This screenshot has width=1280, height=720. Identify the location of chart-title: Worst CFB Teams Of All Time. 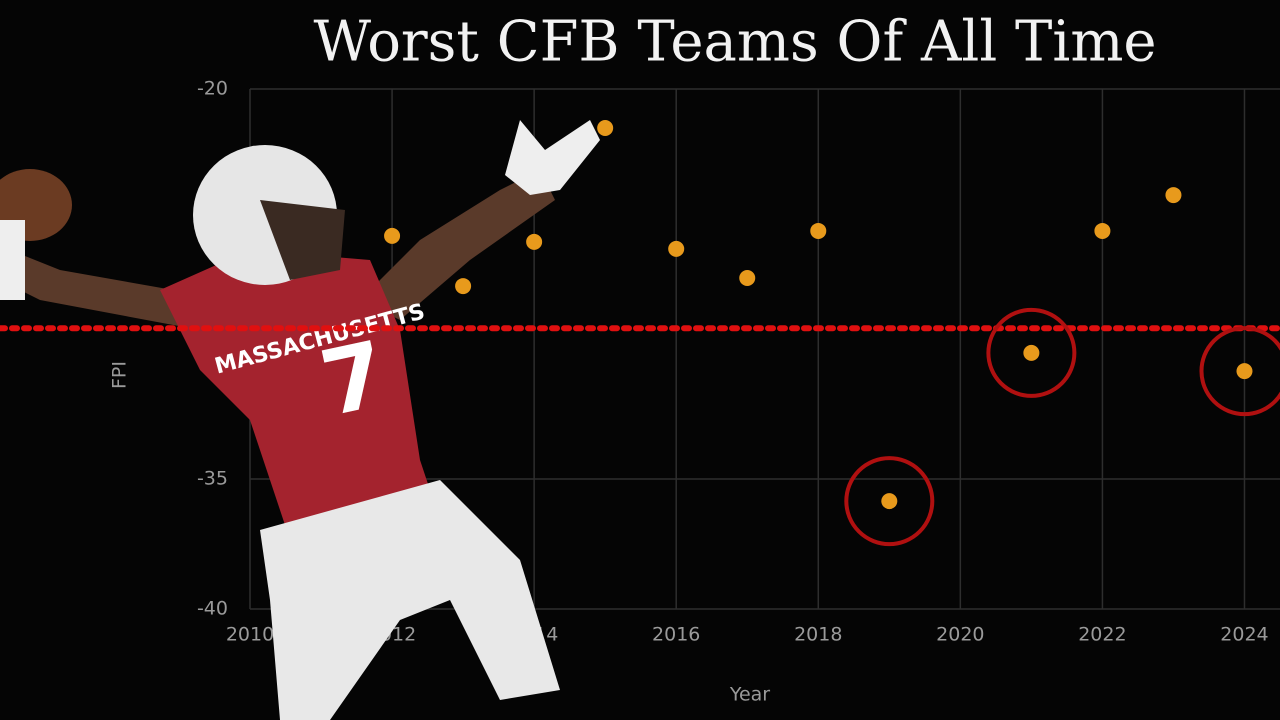
(734, 42).